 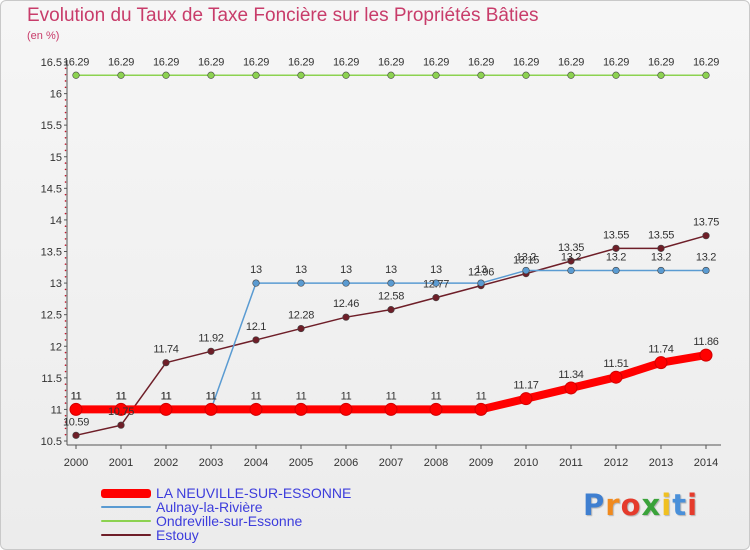 I want to click on unit-label: (en %), so click(x=43, y=36).